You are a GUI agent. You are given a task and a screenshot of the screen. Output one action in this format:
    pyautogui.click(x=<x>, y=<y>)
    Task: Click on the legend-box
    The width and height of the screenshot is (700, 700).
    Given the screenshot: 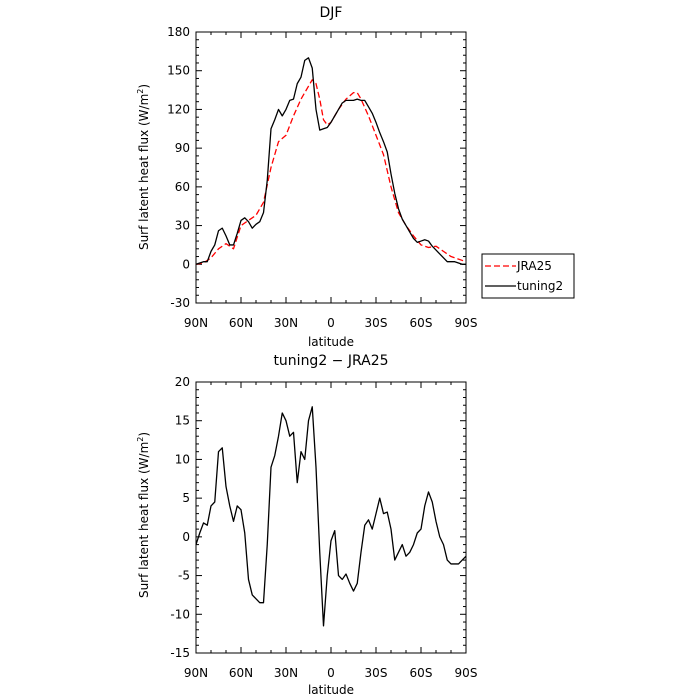 What is the action you would take?
    pyautogui.click(x=528, y=276)
    